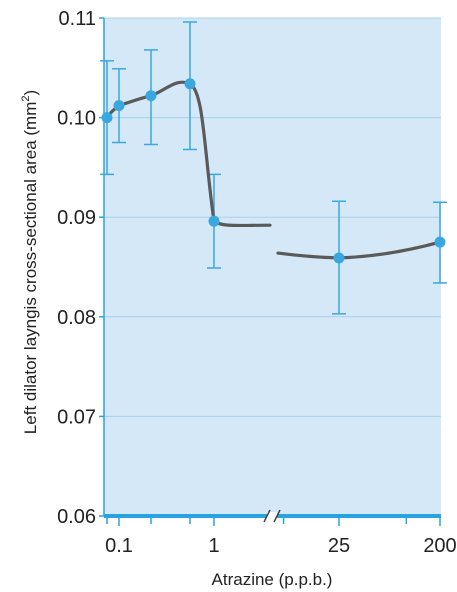  I want to click on y-axis-title-superscript: 2, so click(26, 98).